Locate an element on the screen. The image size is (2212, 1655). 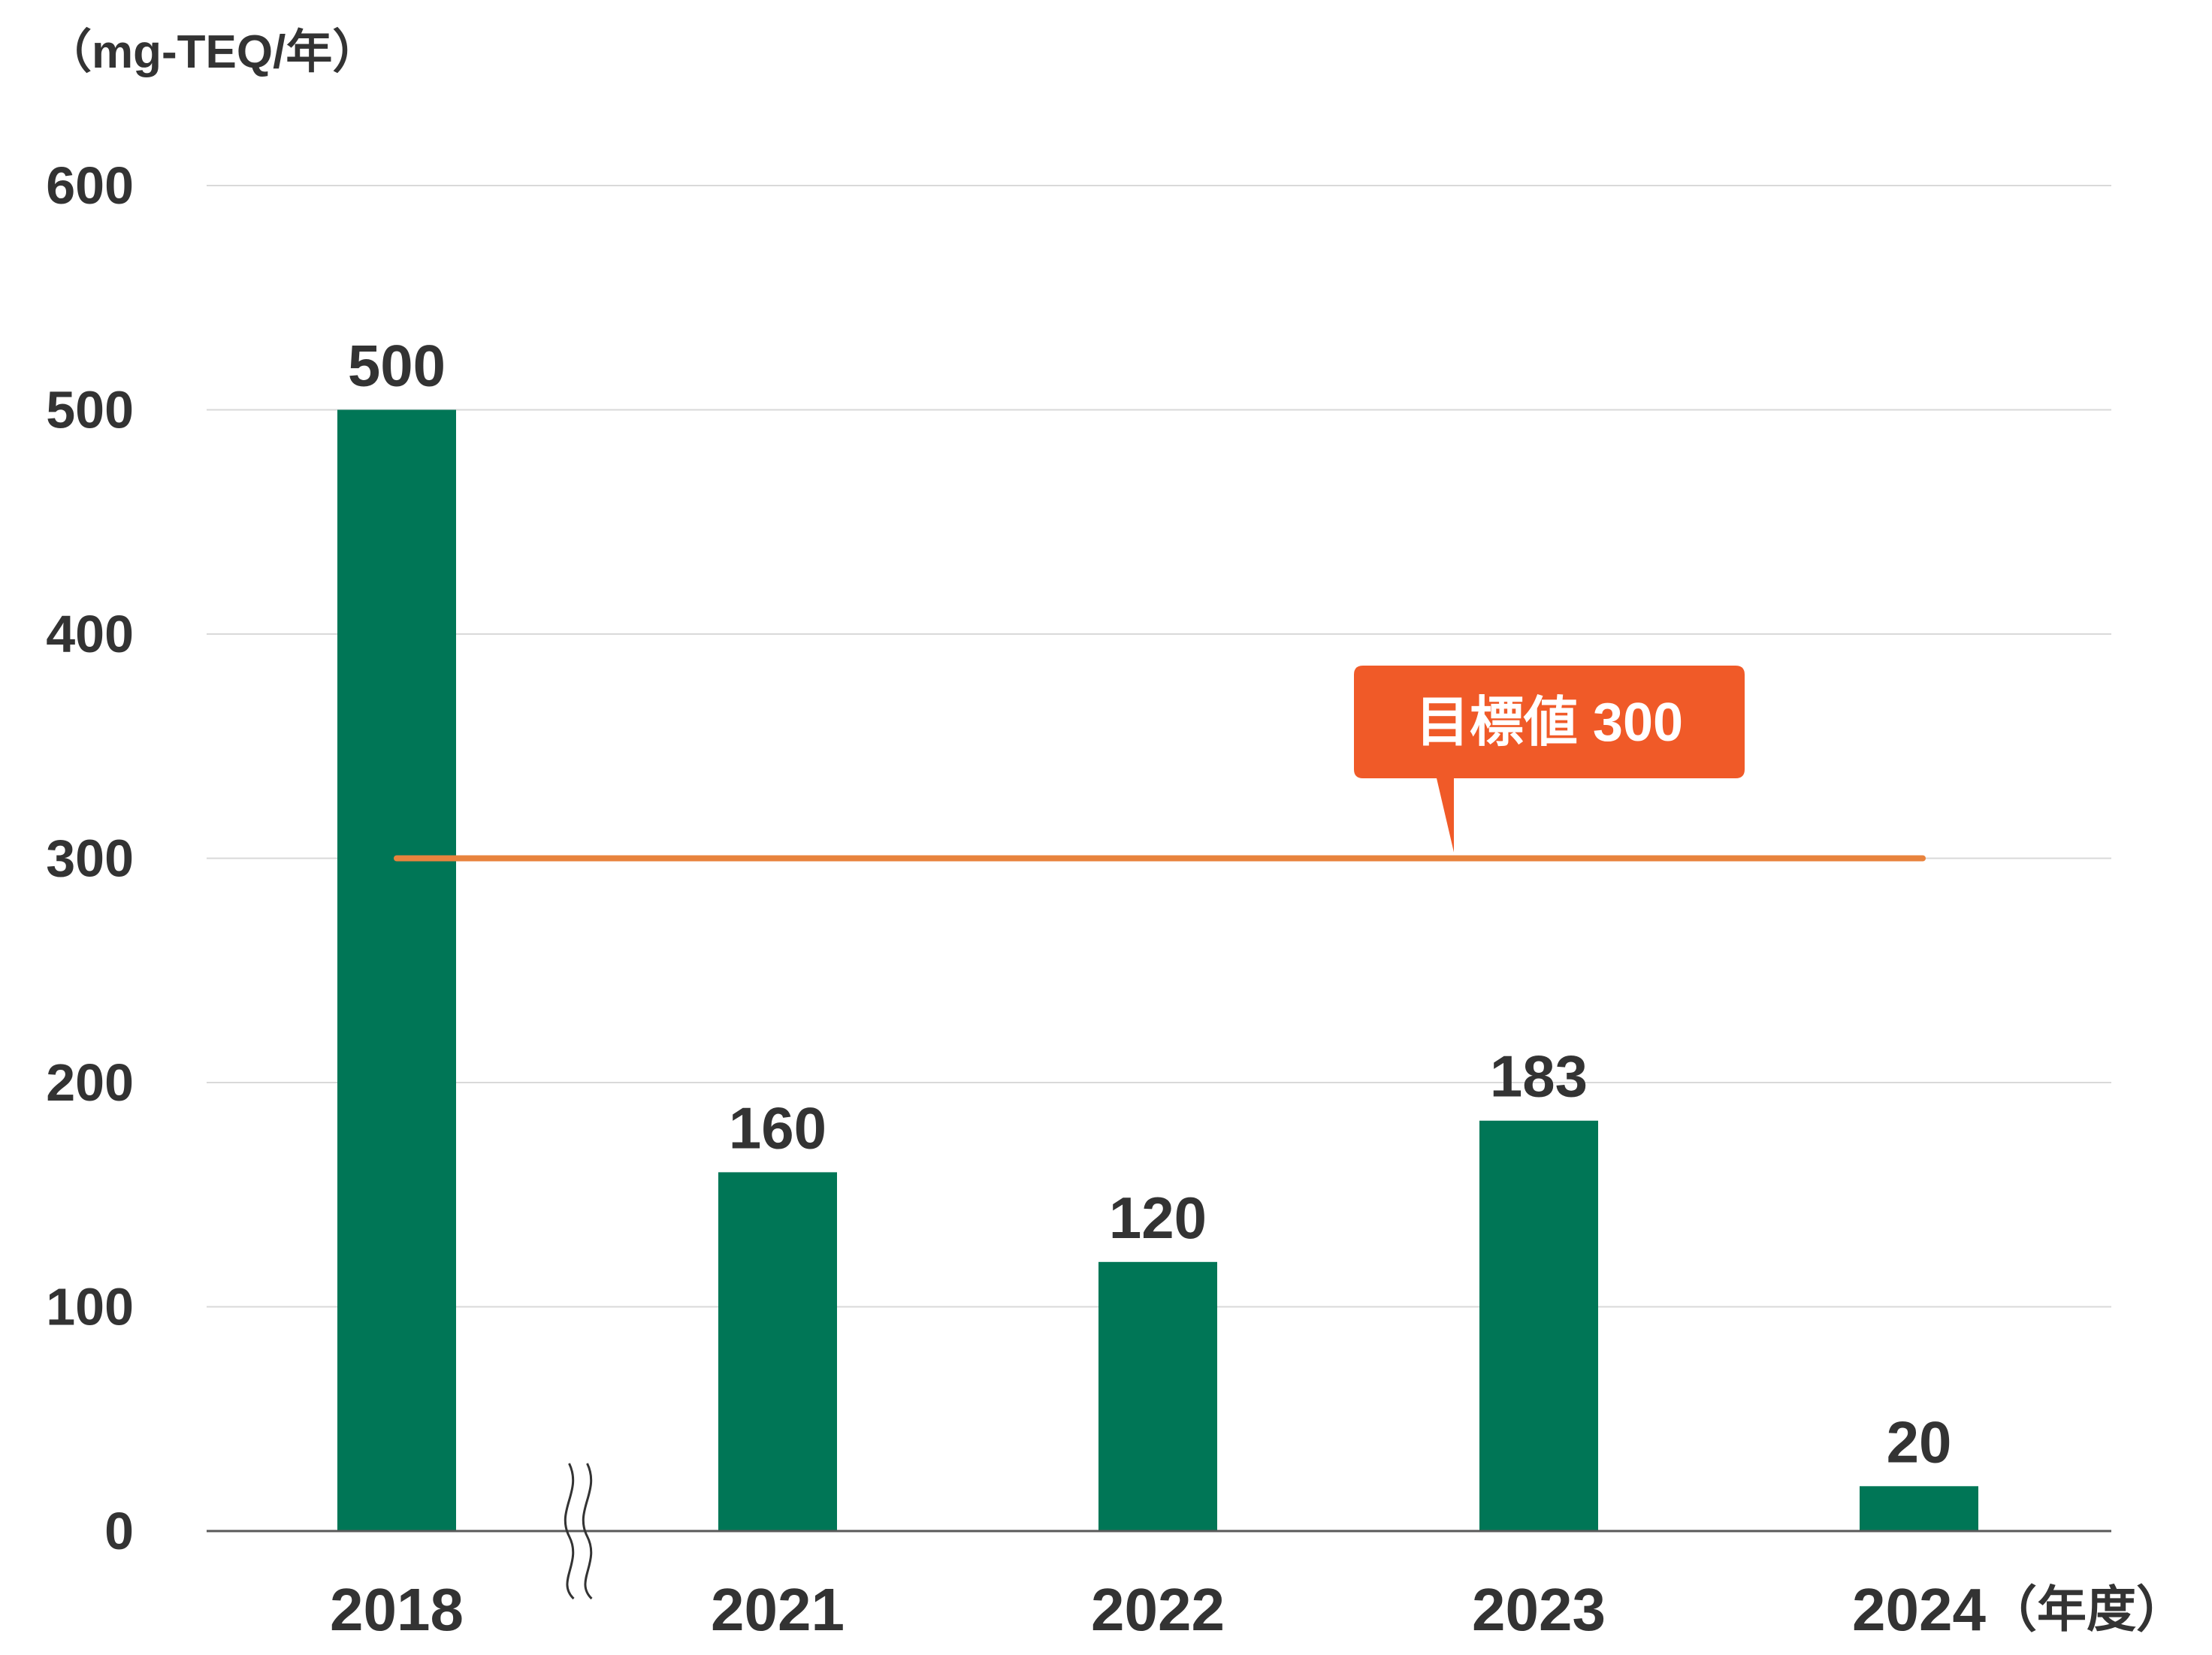
x-category-label: 2021 is located at coordinates (778, 1609).